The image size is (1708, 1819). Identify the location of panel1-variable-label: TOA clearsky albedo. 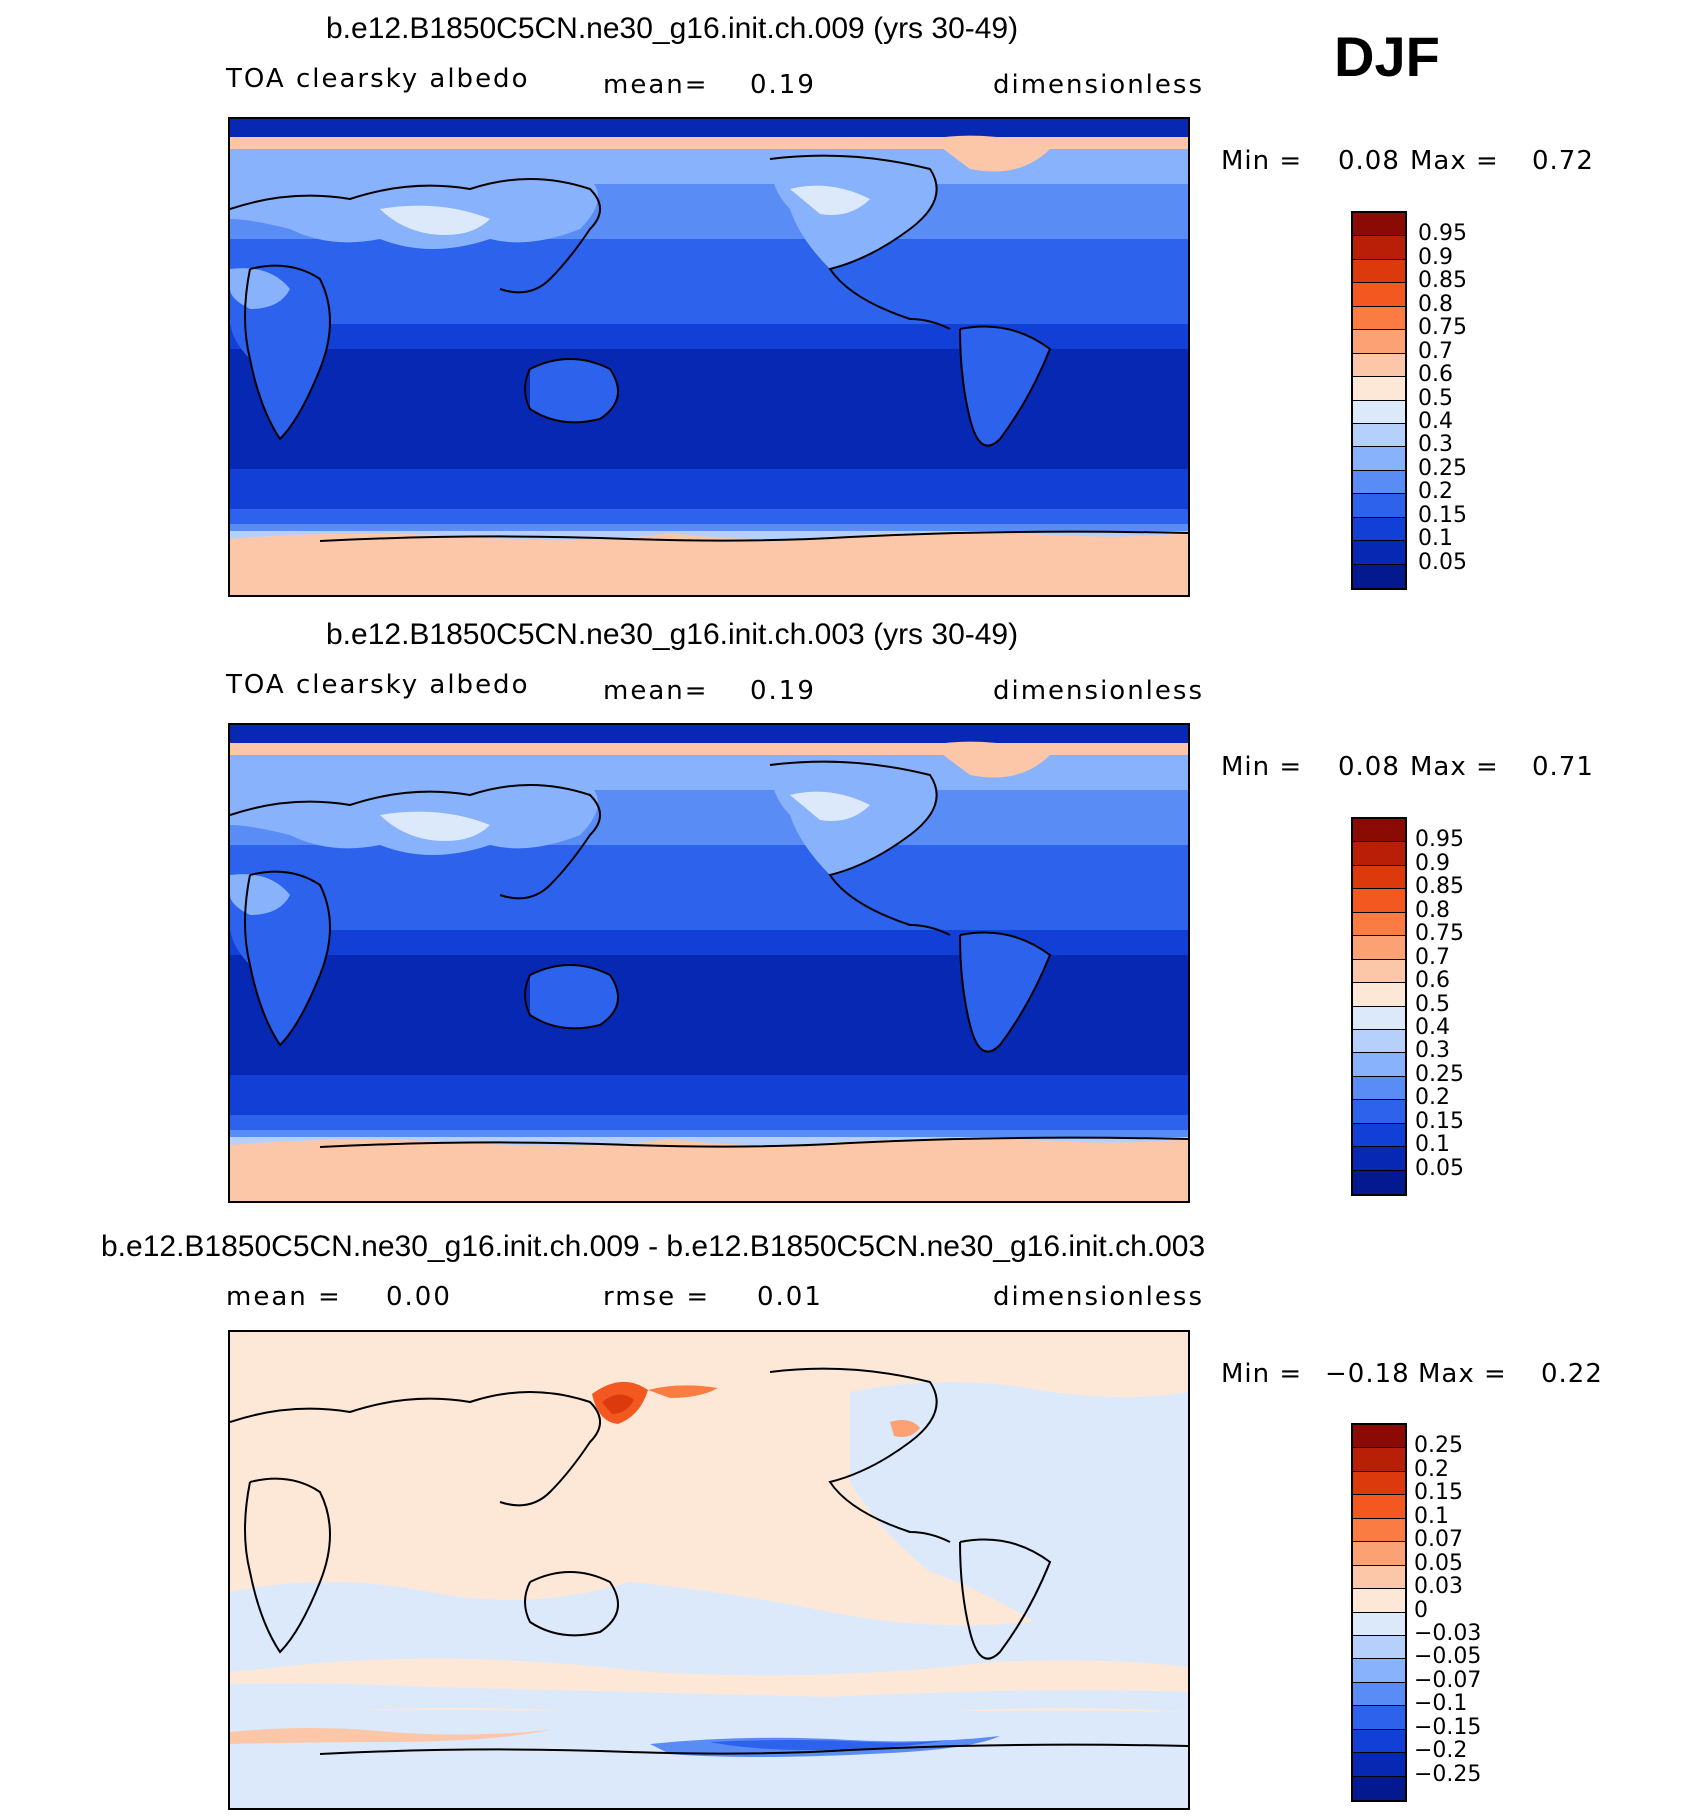
(378, 79).